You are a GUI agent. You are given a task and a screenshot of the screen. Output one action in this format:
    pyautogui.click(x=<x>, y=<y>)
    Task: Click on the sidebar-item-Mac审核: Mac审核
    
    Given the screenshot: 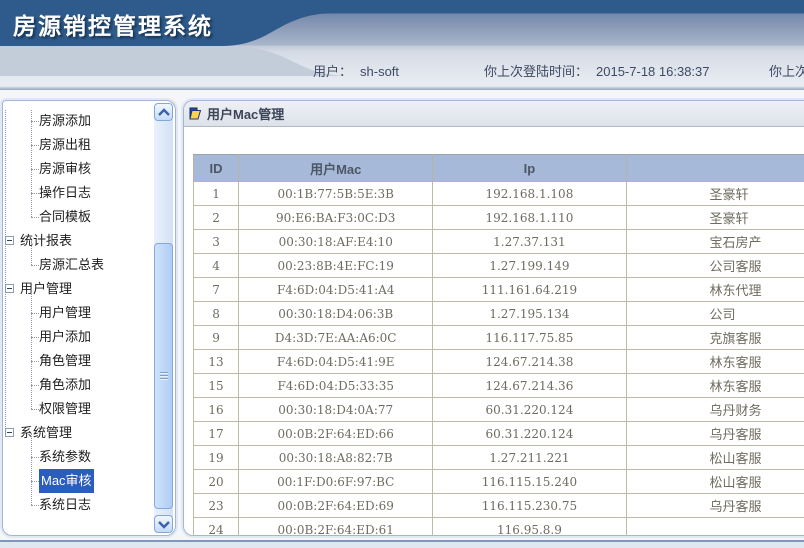 What is the action you would take?
    pyautogui.click(x=78, y=481)
    